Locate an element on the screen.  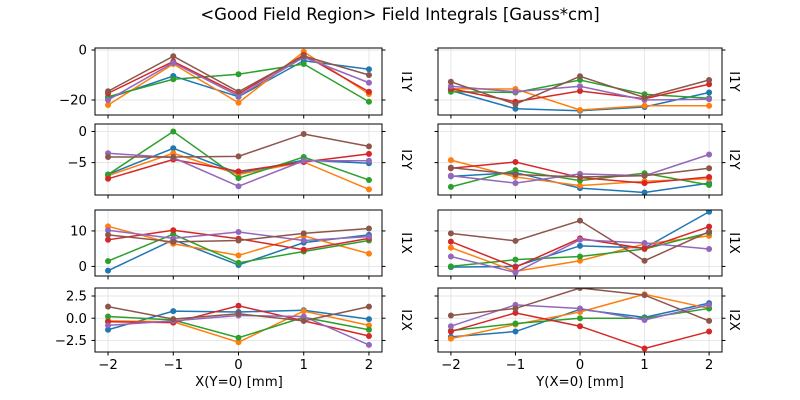
series-line-brown is located at coordinates (580, 305).